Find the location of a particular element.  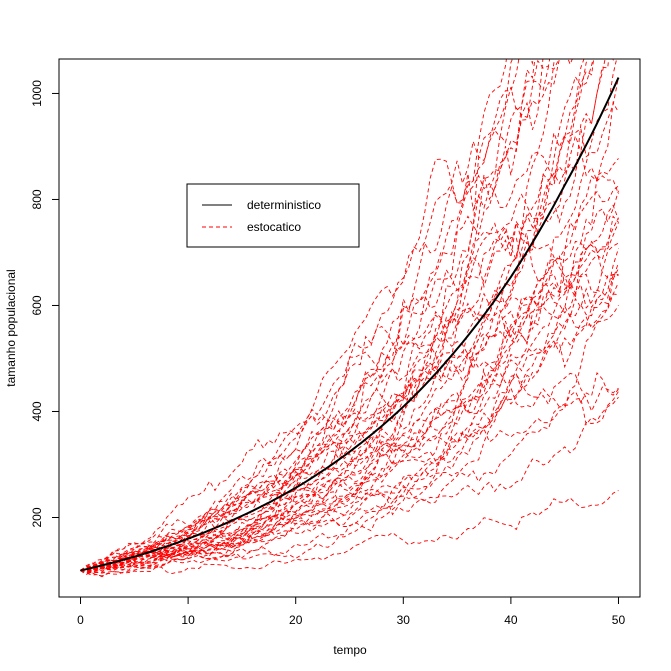

legend: deterministico estocatico is located at coordinates (273, 215).